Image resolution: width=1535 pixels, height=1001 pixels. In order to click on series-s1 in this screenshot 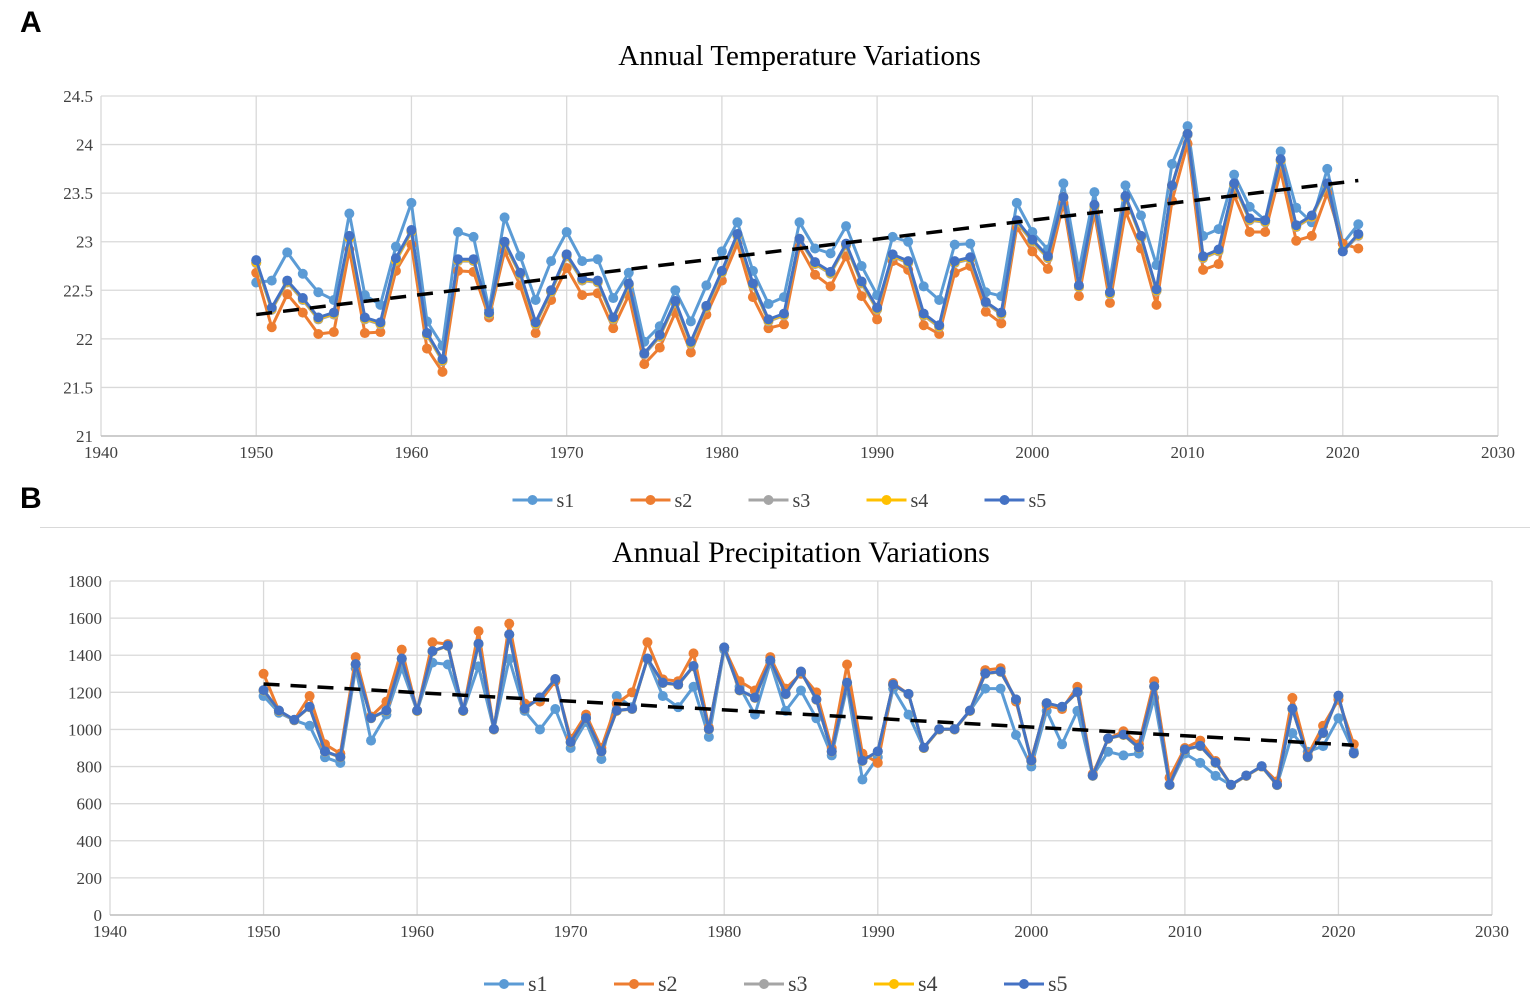, I will do `click(808, 717)`.